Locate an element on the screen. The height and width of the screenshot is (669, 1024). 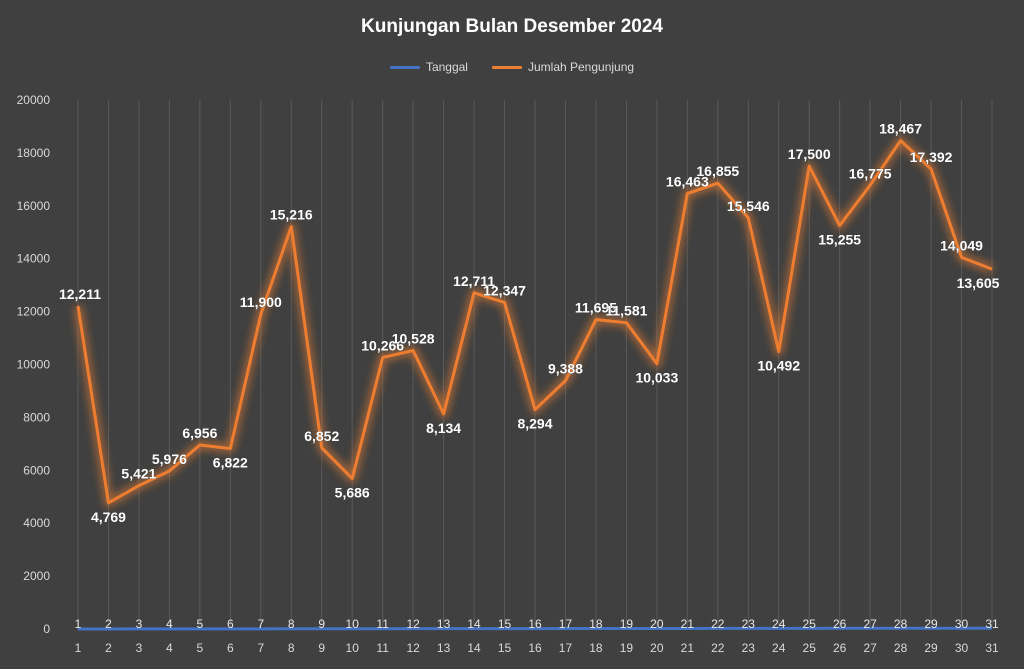
data-label-jumlah-pengunjung: 17,500 is located at coordinates (809, 154).